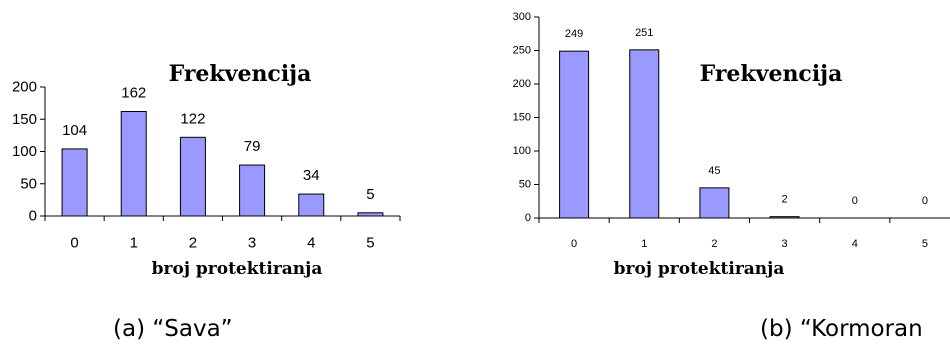 The image size is (950, 361). I want to click on chart-a-category-label: 3, so click(252, 243).